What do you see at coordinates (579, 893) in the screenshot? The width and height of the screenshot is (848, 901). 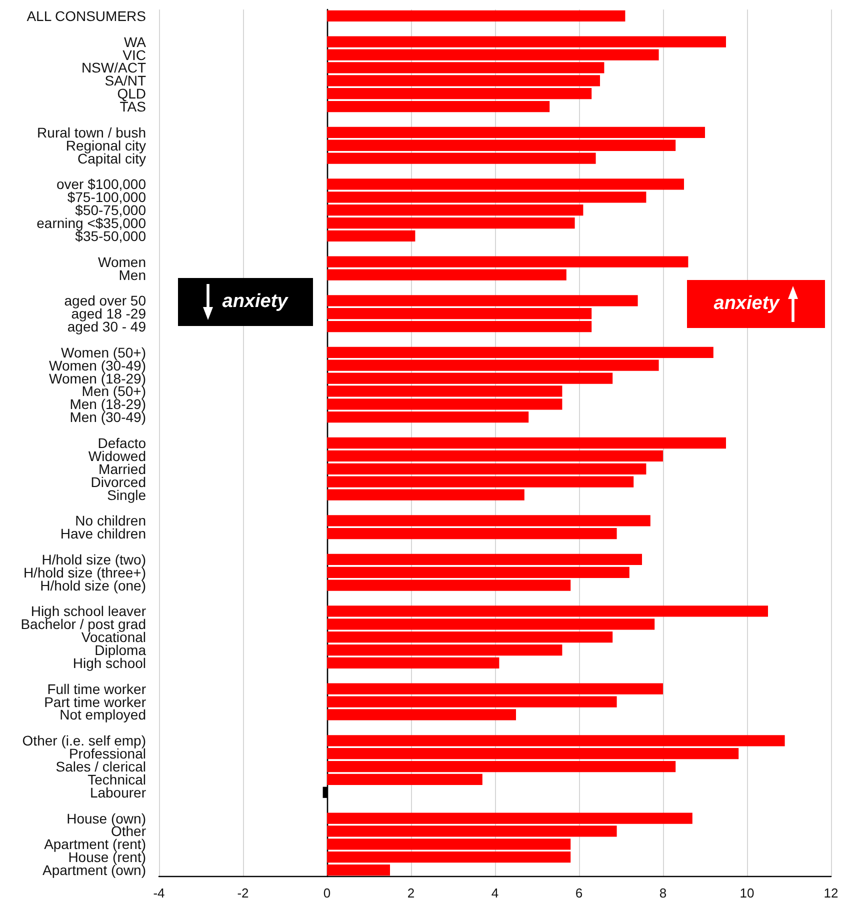 I see `x-tick-label: 6` at bounding box center [579, 893].